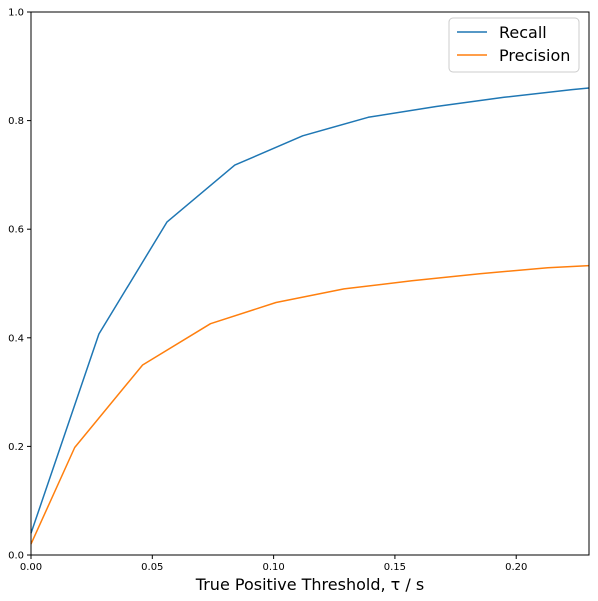  I want to click on legend-label-recall: Recall, so click(523, 32).